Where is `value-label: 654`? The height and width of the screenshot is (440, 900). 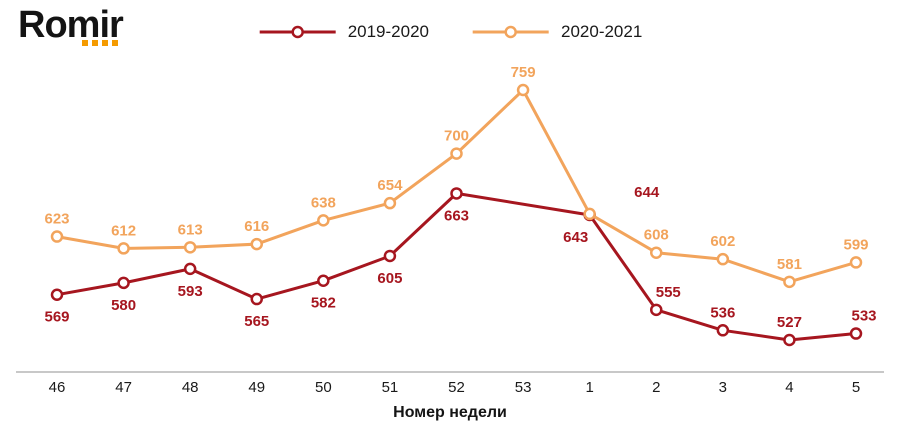 value-label: 654 is located at coordinates (390, 185).